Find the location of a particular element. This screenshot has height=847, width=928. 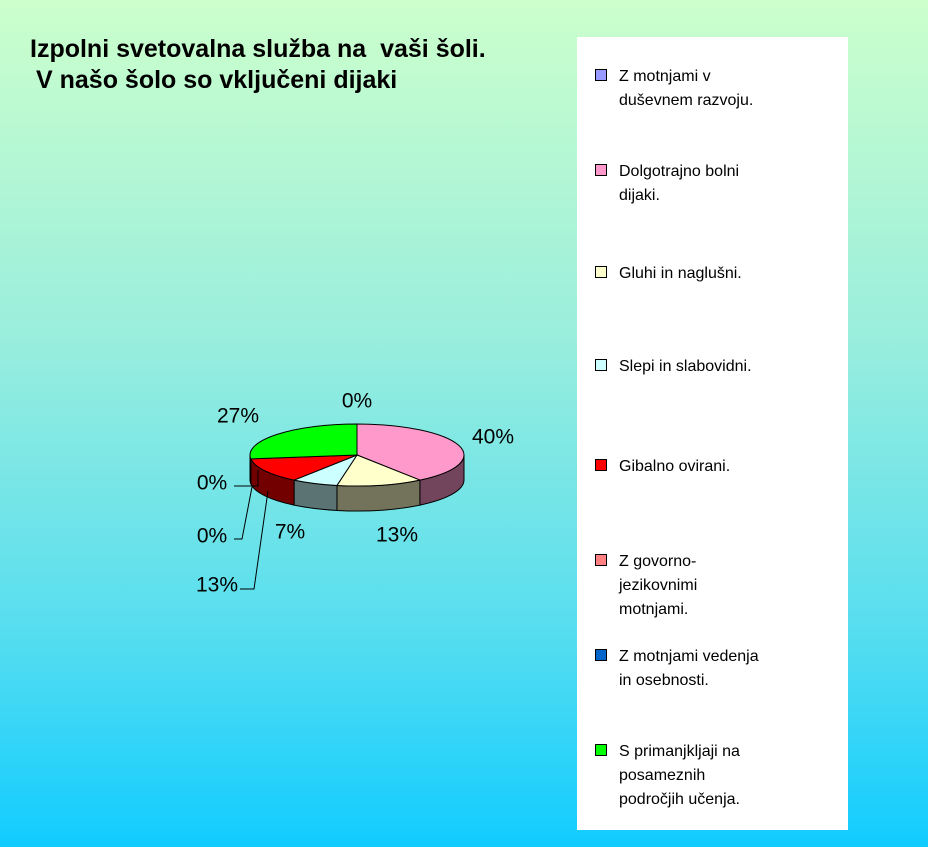

chart-title: Izpolni svetovalna služba na vaši šoli. is located at coordinates (258, 49).